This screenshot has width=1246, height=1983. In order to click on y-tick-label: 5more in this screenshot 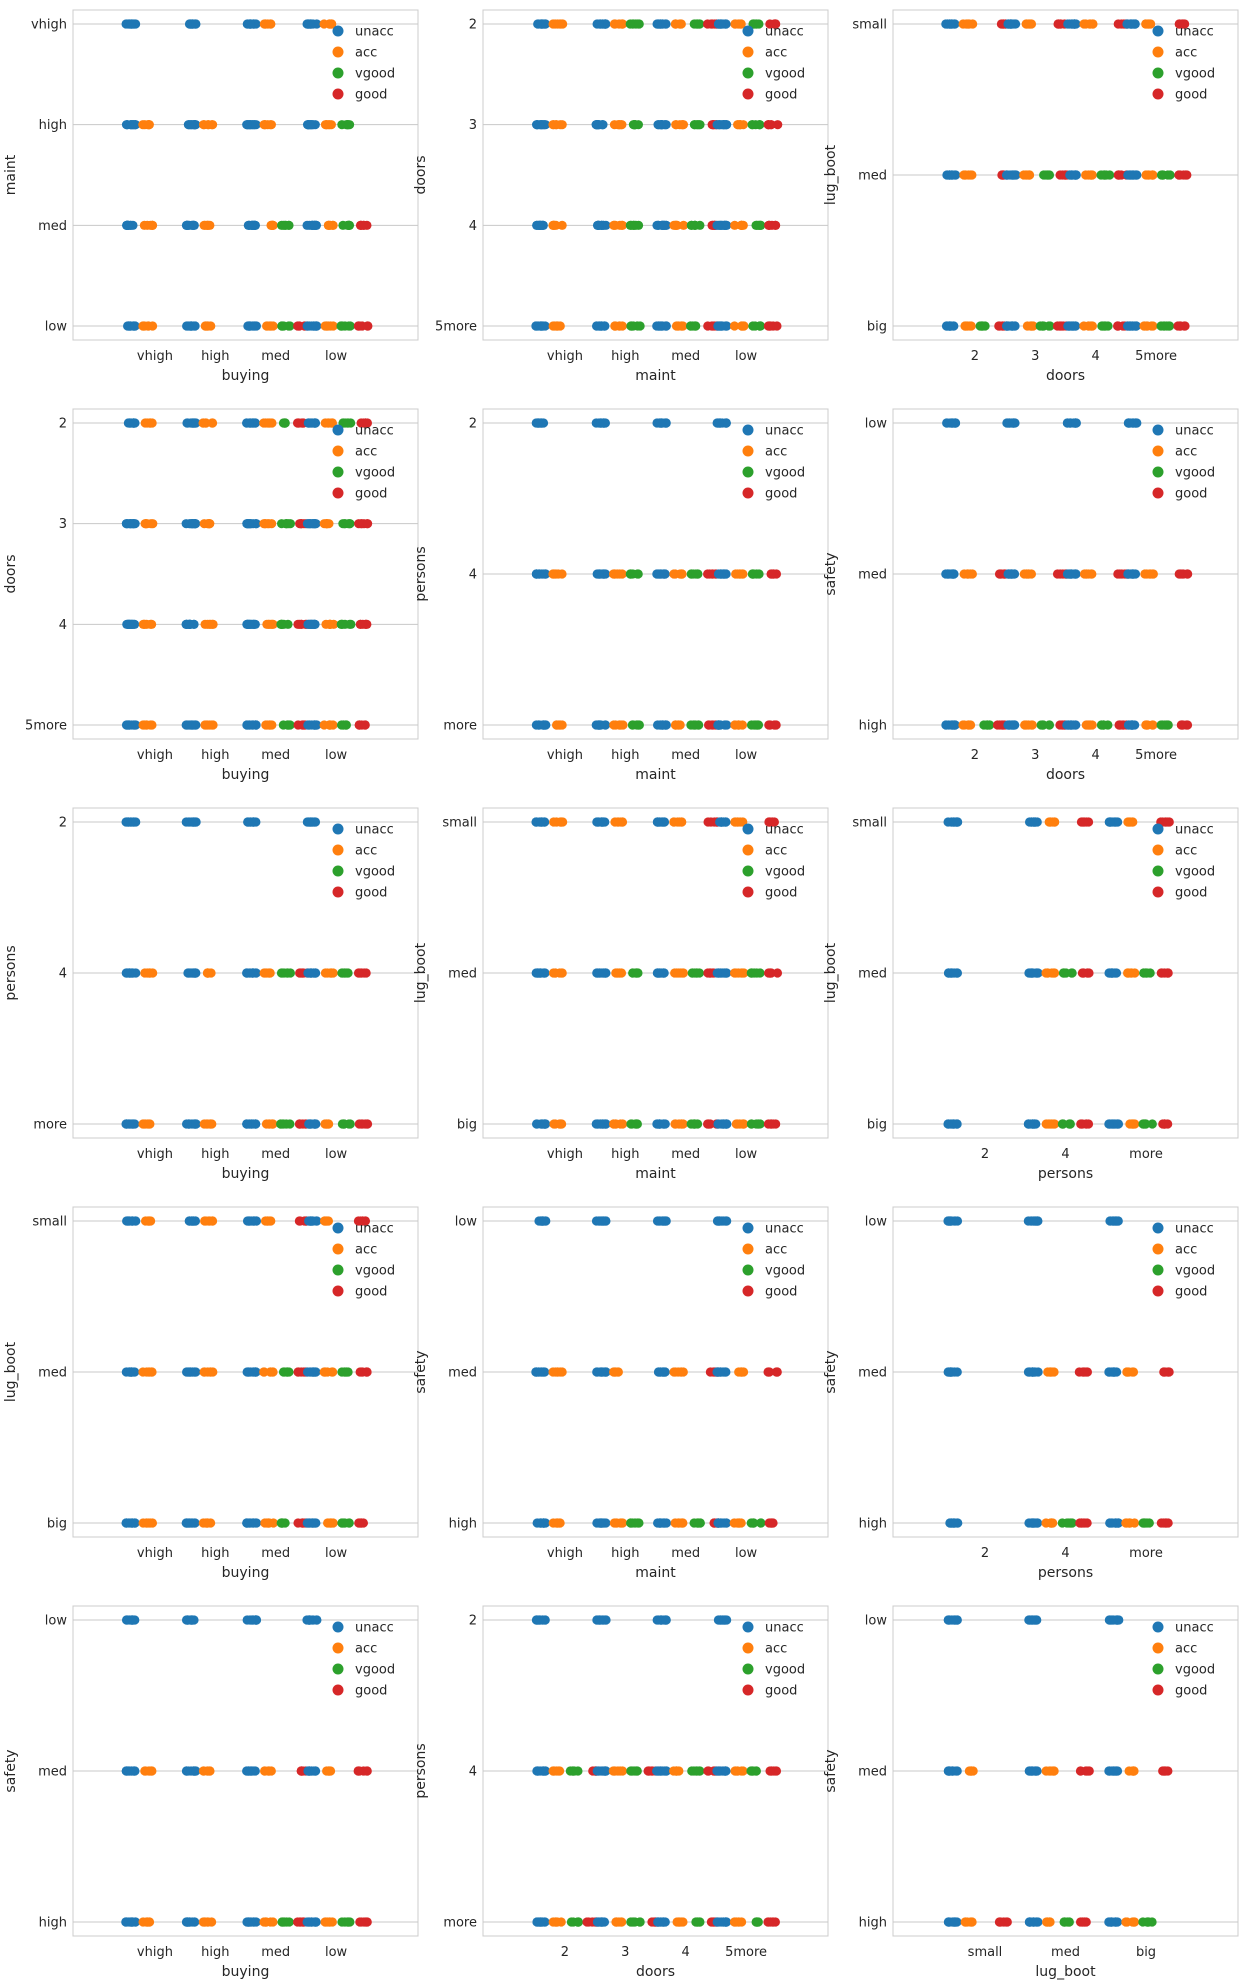, I will do `click(46, 726)`.